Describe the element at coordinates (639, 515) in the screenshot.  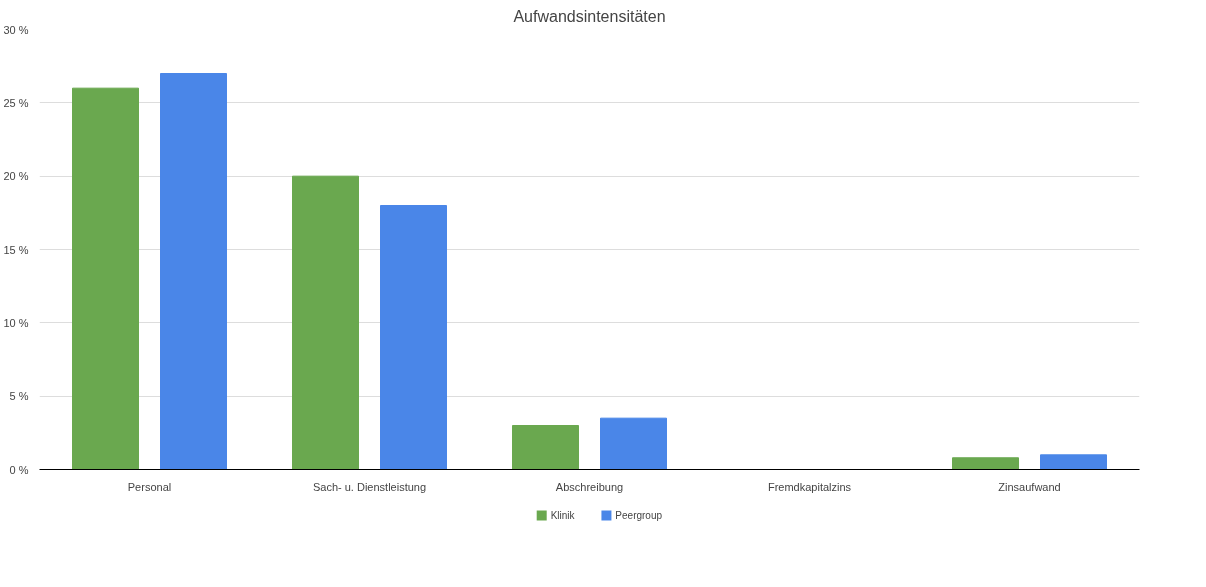
I see `legend-label: Peergroup` at that location.